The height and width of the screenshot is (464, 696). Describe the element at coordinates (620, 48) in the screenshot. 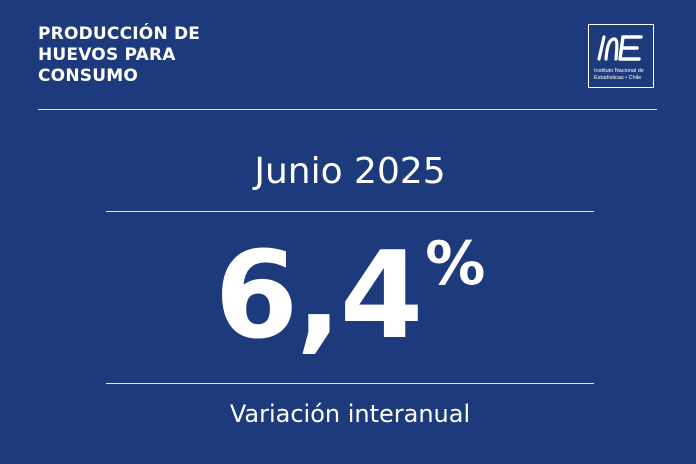

I see `ine-logo-mark` at that location.